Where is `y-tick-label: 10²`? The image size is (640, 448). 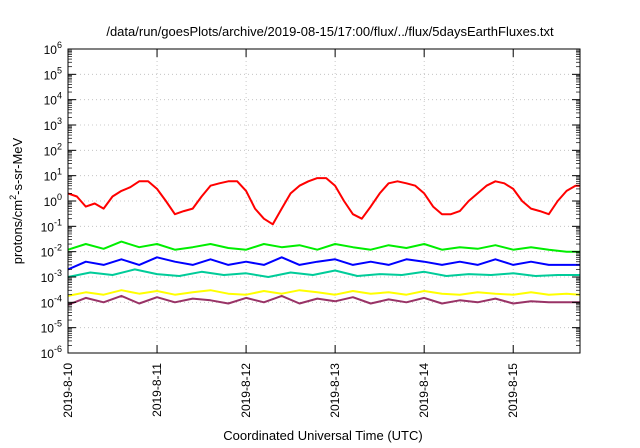
y-tick-label: 10² is located at coordinates (53, 149).